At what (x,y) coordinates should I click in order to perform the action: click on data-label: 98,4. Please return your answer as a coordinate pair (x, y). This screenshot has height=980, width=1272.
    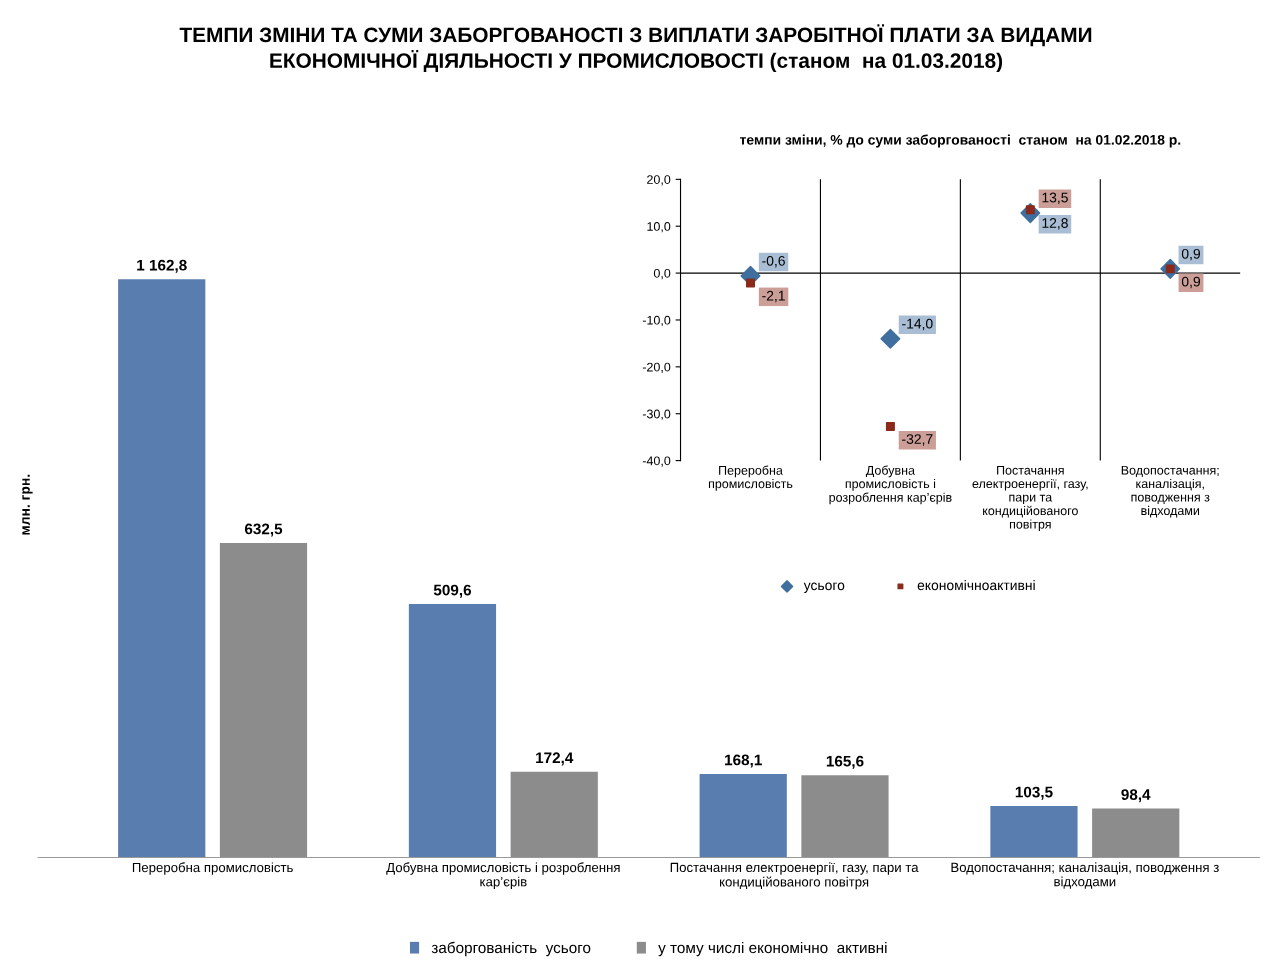
    Looking at the image, I should click on (1136, 796).